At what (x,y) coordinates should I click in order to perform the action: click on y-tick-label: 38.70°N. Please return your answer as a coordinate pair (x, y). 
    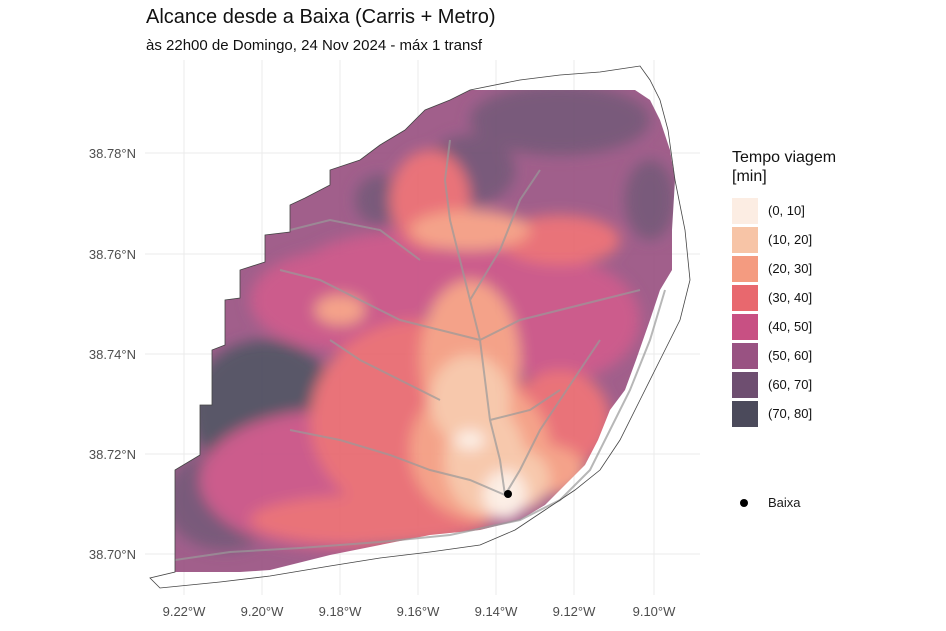
    Looking at the image, I should click on (112, 554).